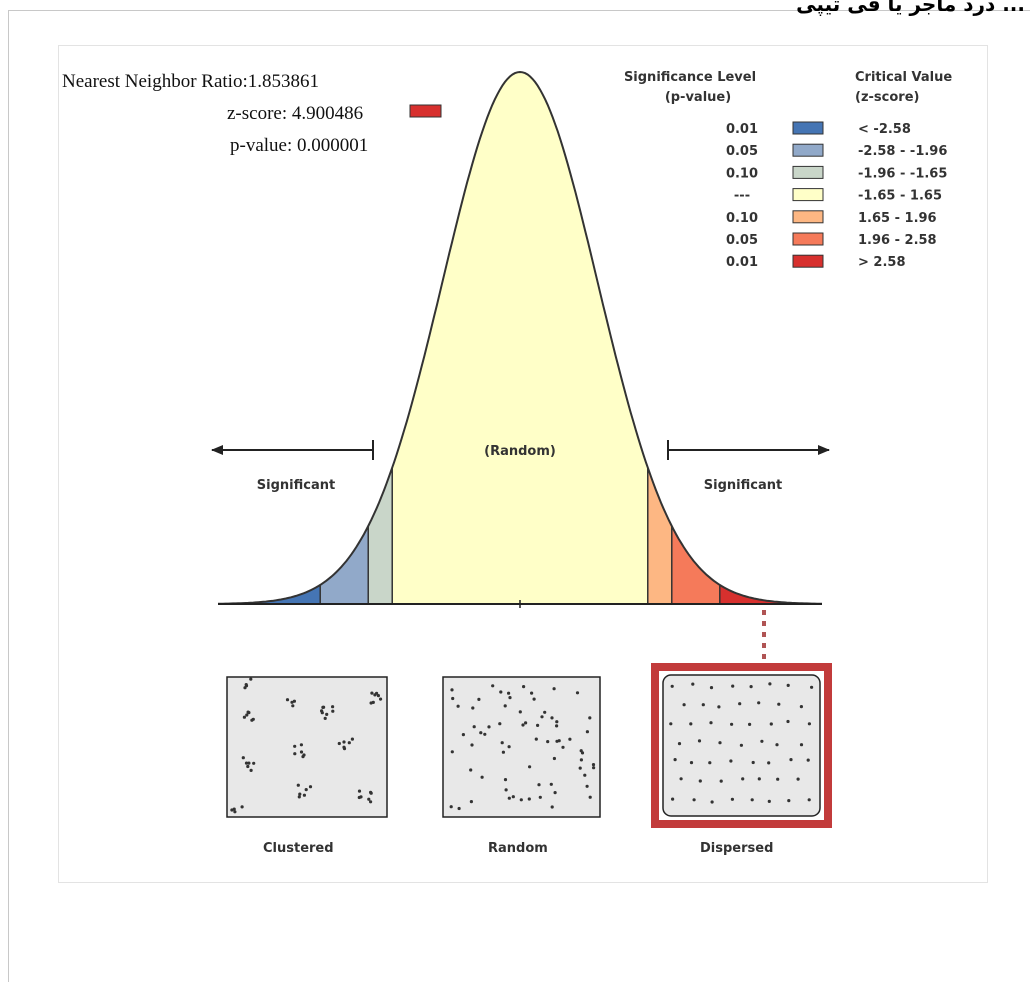 This screenshot has height=983, width=1031. Describe the element at coordinates (742, 173) in the screenshot. I see `legend-p-value-2: 0.10` at that location.